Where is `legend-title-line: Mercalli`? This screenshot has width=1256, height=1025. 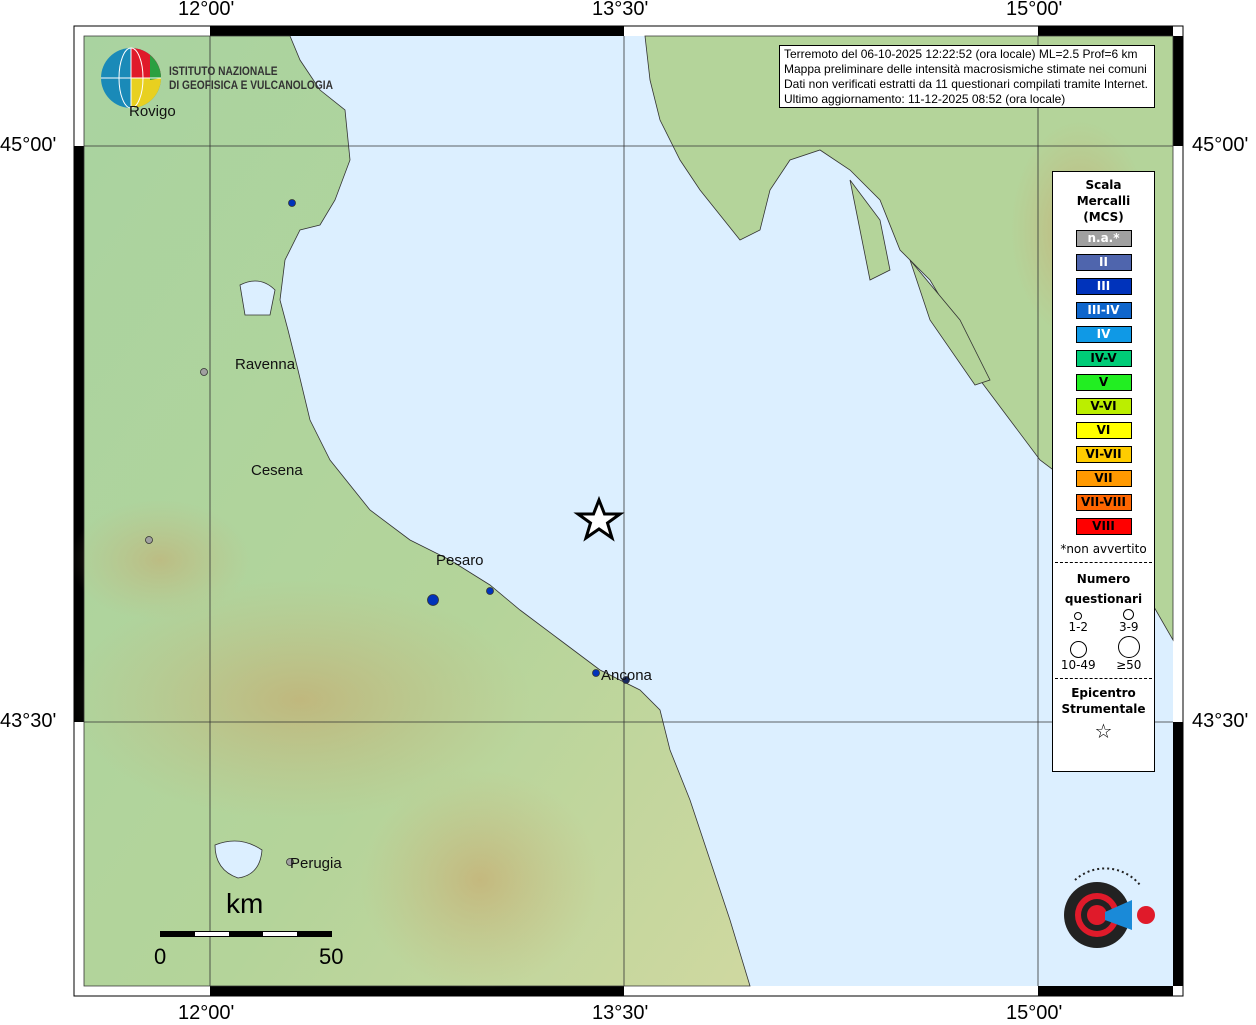
legend-title-line: Mercalli is located at coordinates (1103, 201).